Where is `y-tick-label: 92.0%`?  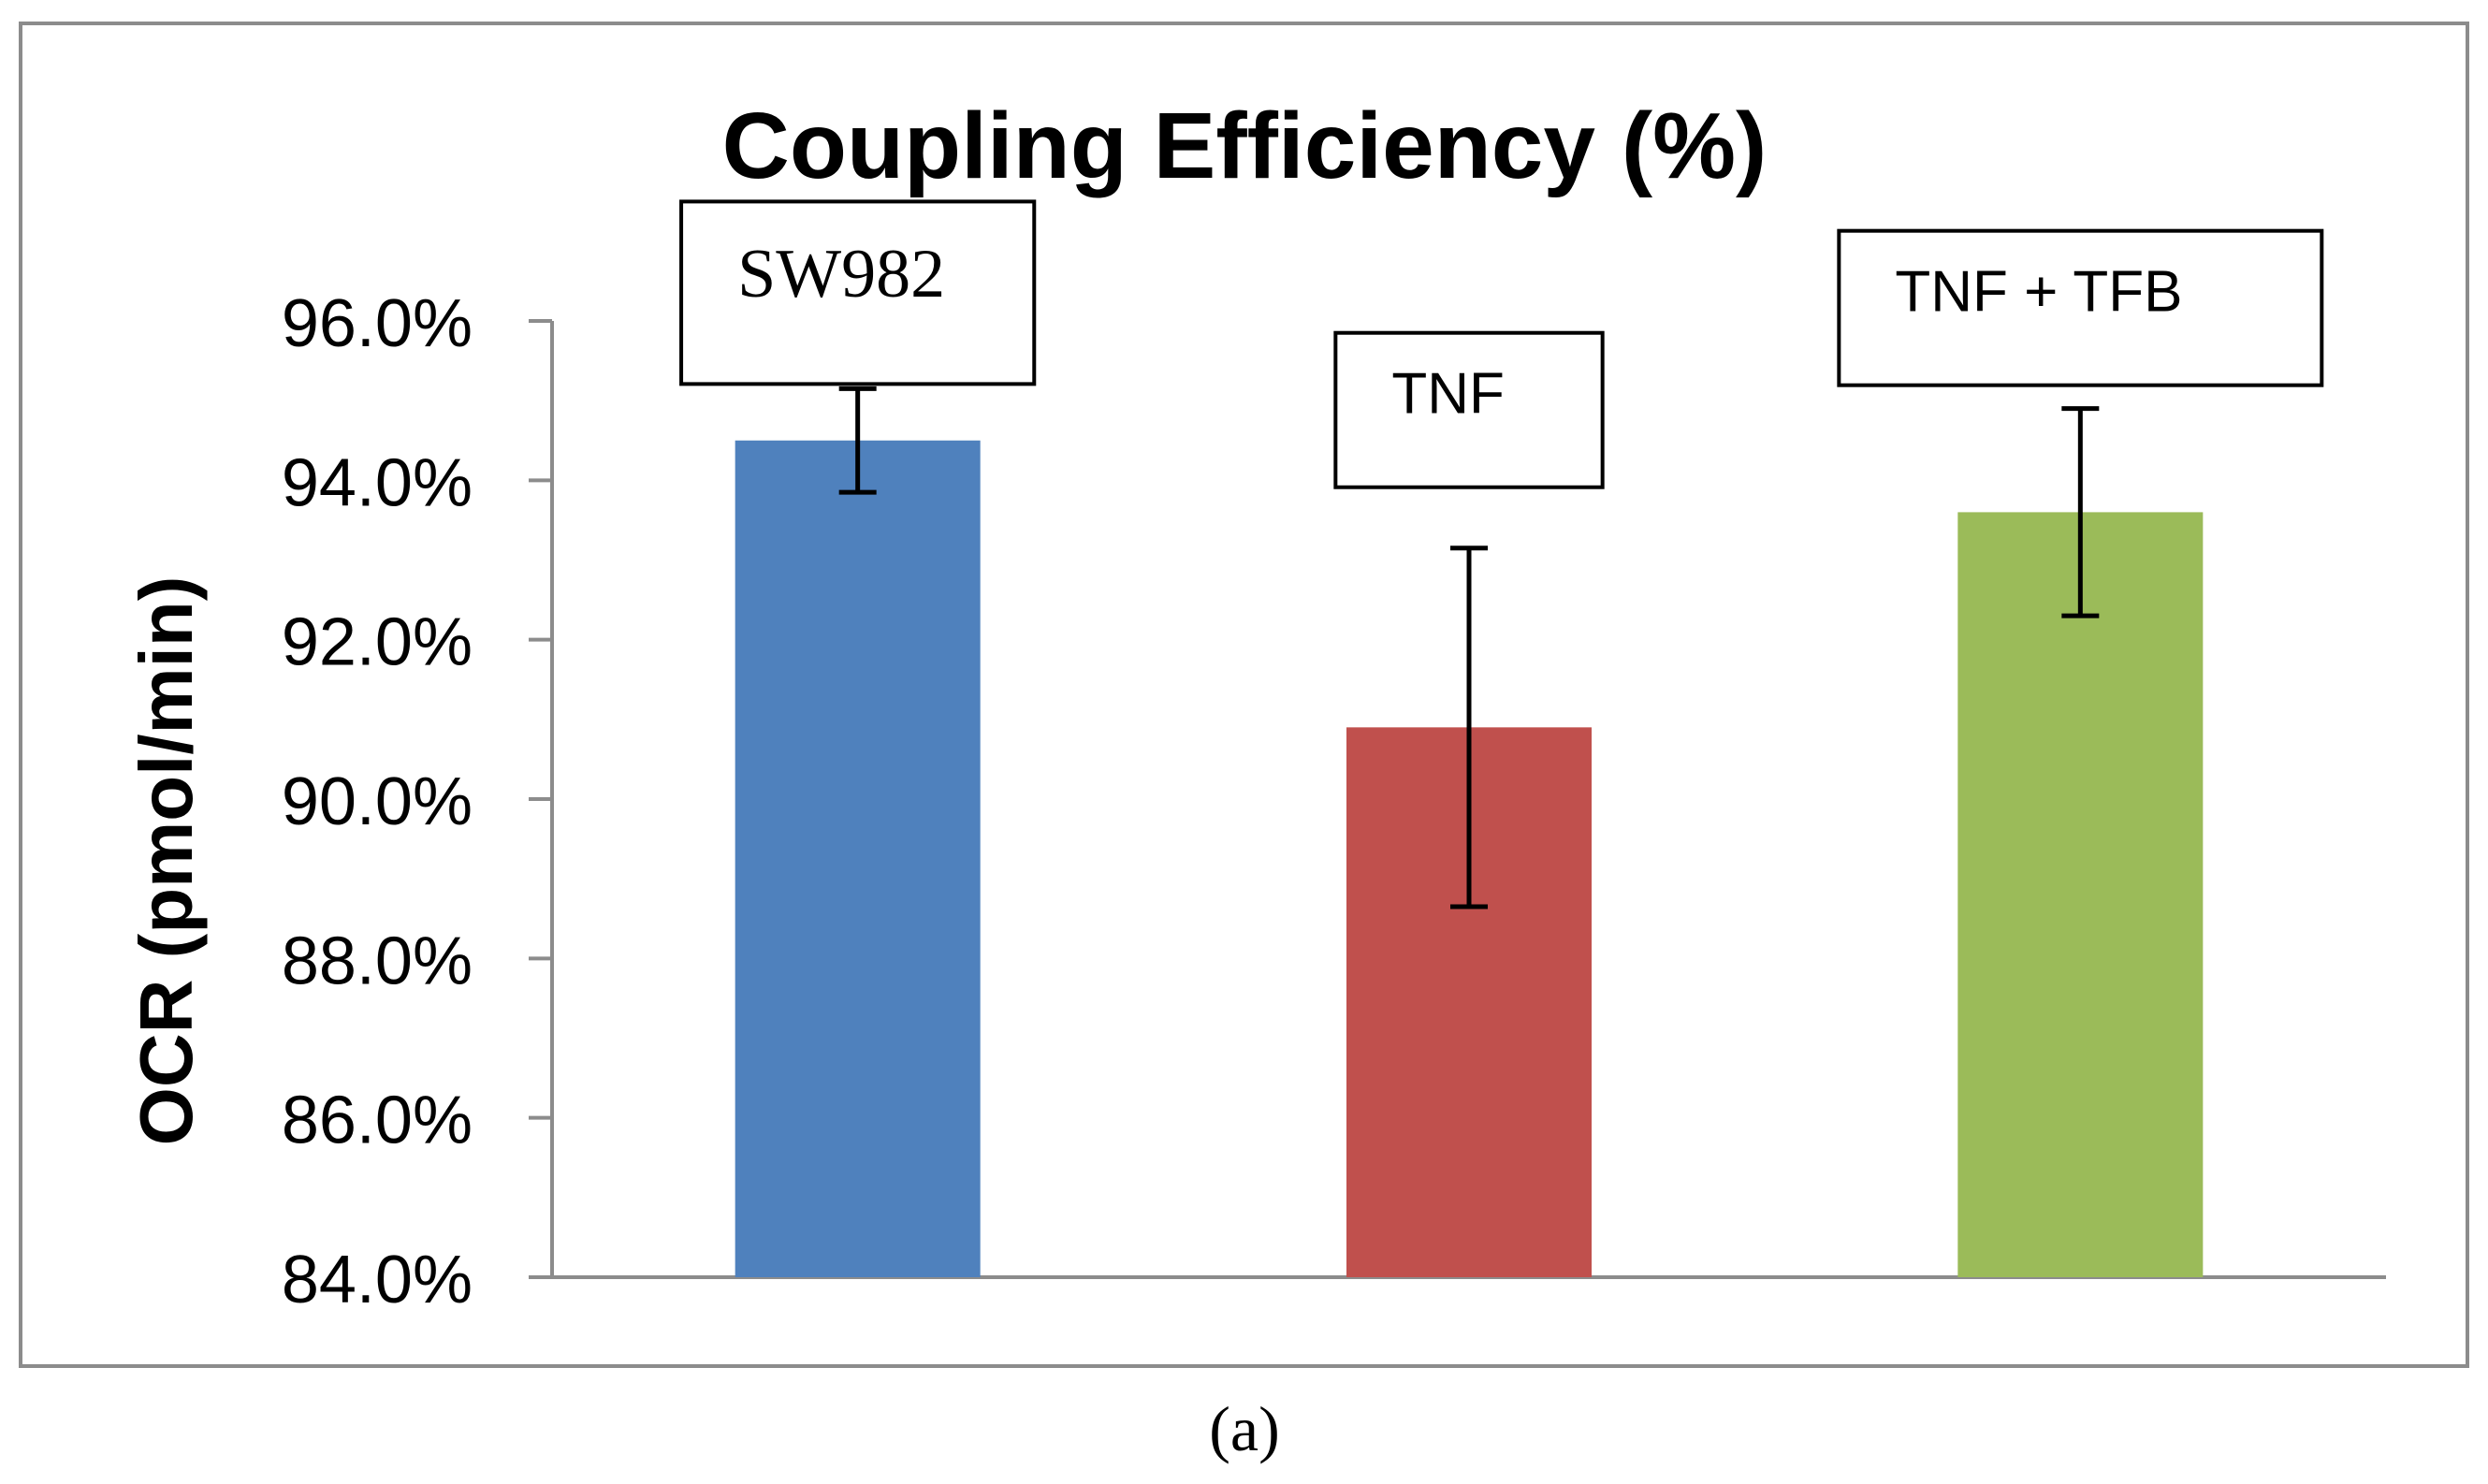
y-tick-label: 92.0% is located at coordinates (378, 642).